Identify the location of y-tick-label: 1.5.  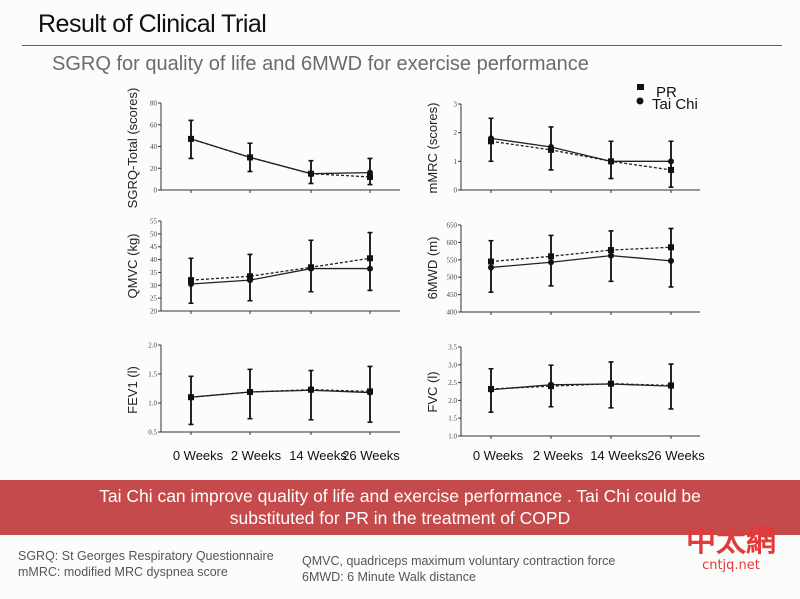
(152, 375).